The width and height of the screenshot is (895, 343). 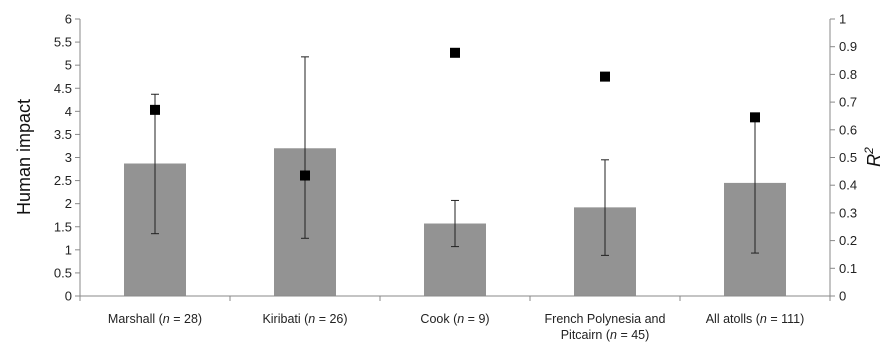 I want to click on right-axis-ticks: 0 0.1 0.2 0.3 0.4 0.5 0.6 0.7 0.8 0.9 1, so click(x=843, y=158).